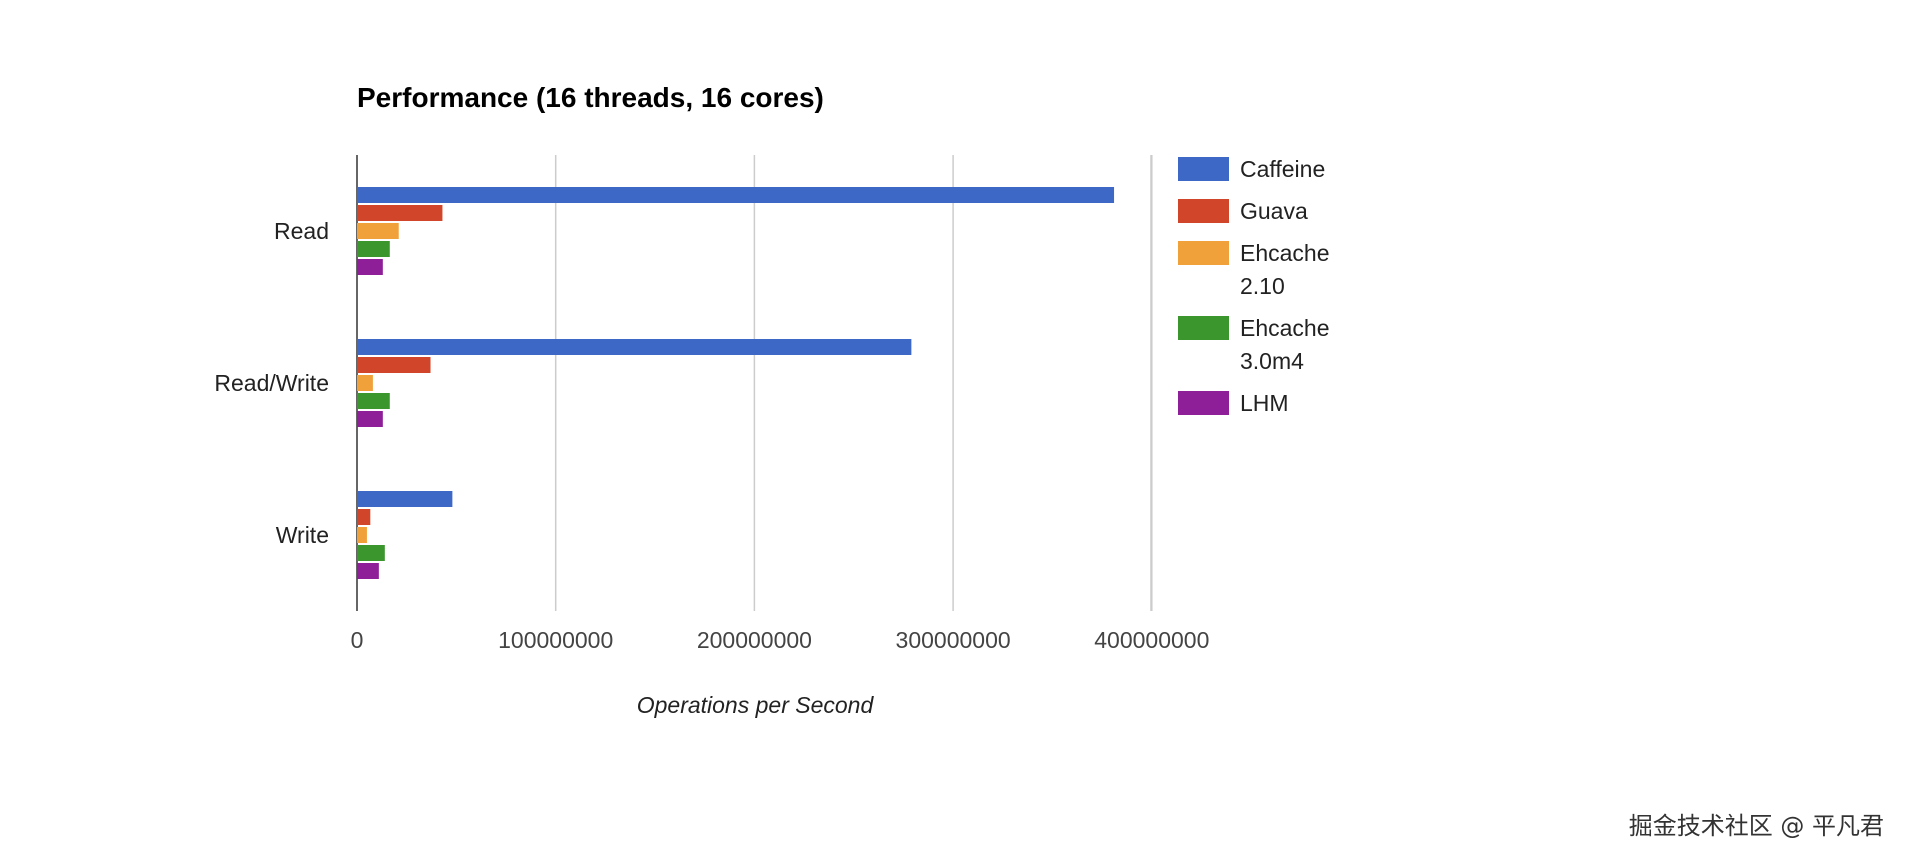  Describe the element at coordinates (301, 231) in the screenshot. I see `category-label: Read` at that location.